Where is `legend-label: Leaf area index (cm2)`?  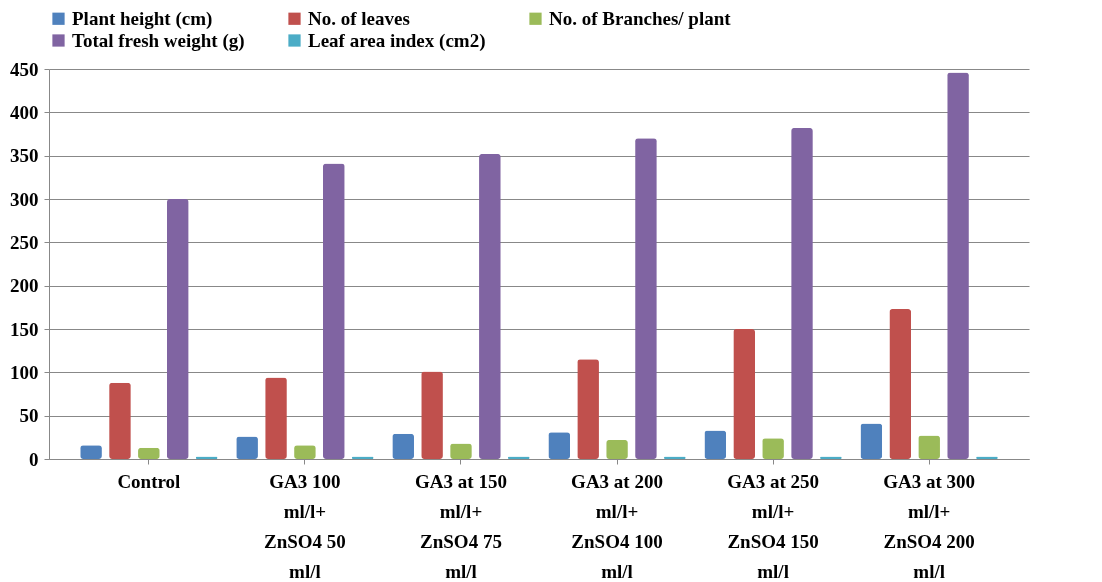
legend-label: Leaf area index (cm2) is located at coordinates (397, 40).